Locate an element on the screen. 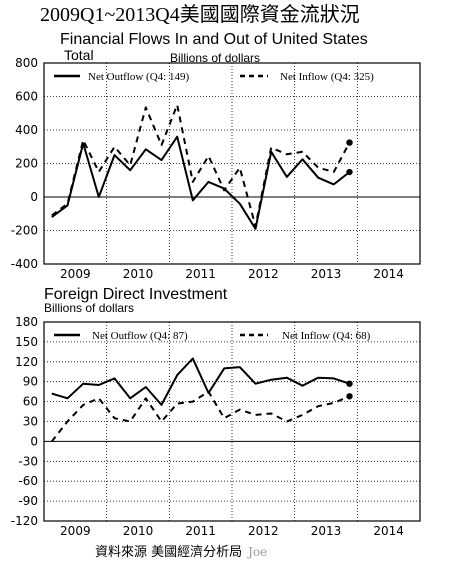 This screenshot has height=565, width=455. legend-label: Net Outflow (Q4: 149) is located at coordinates (138, 77).